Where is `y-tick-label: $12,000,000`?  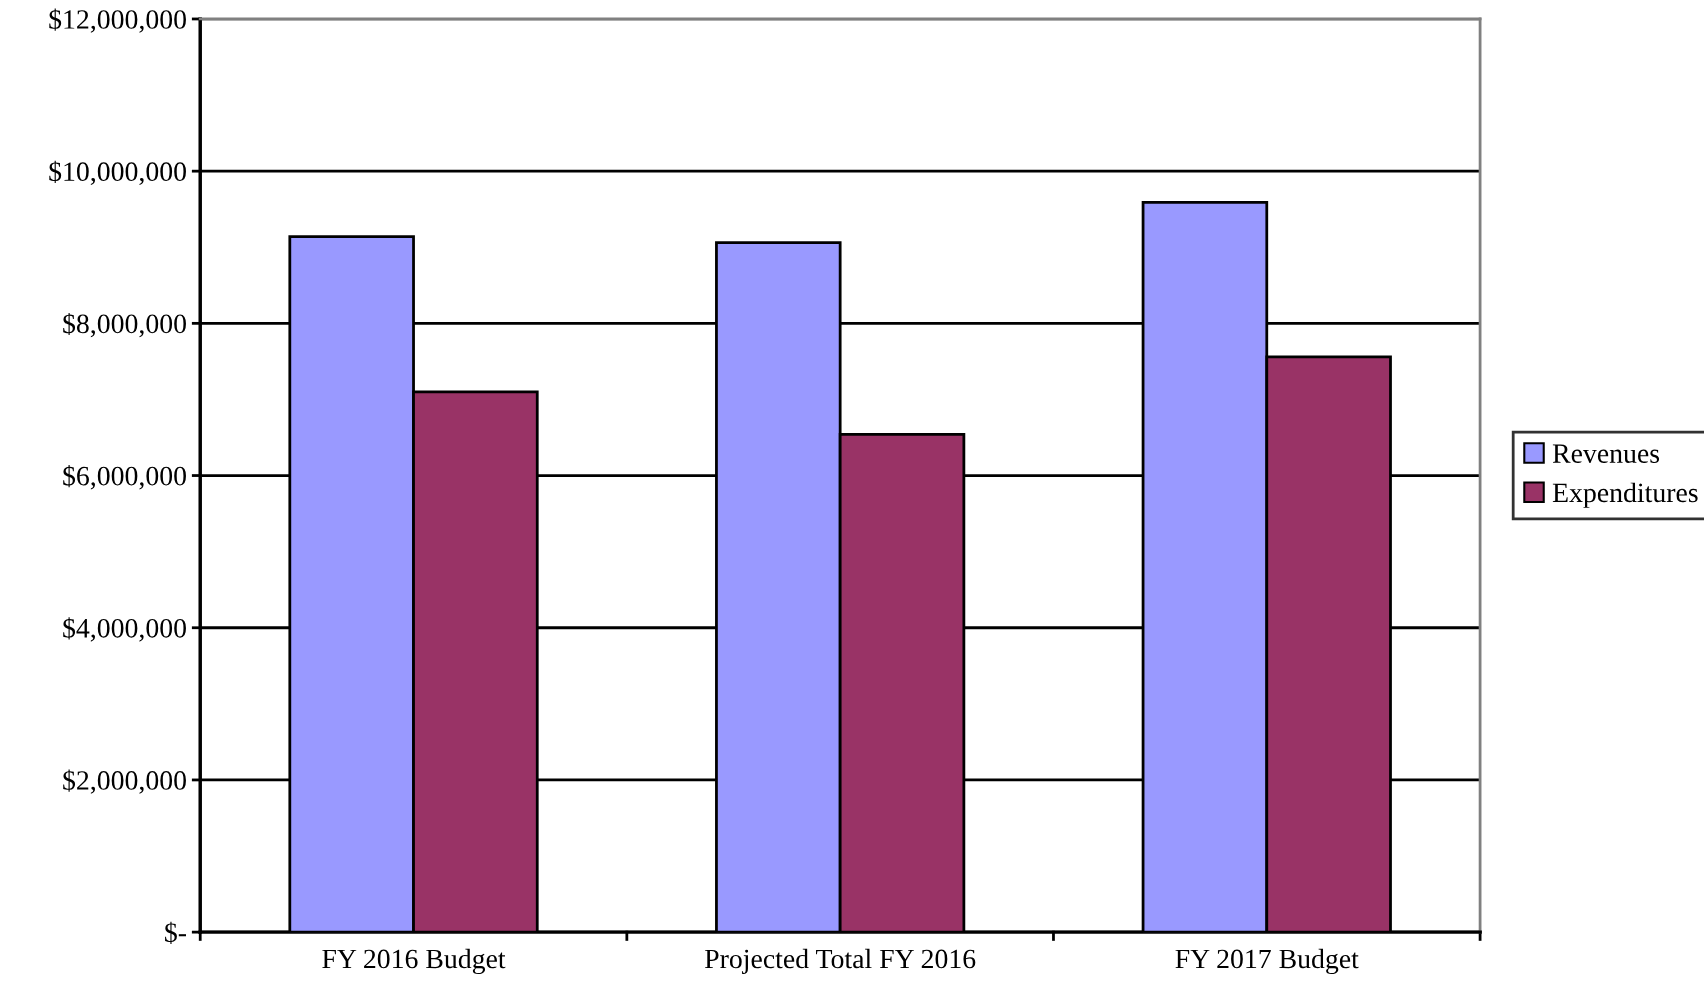 y-tick-label: $12,000,000 is located at coordinates (117, 20).